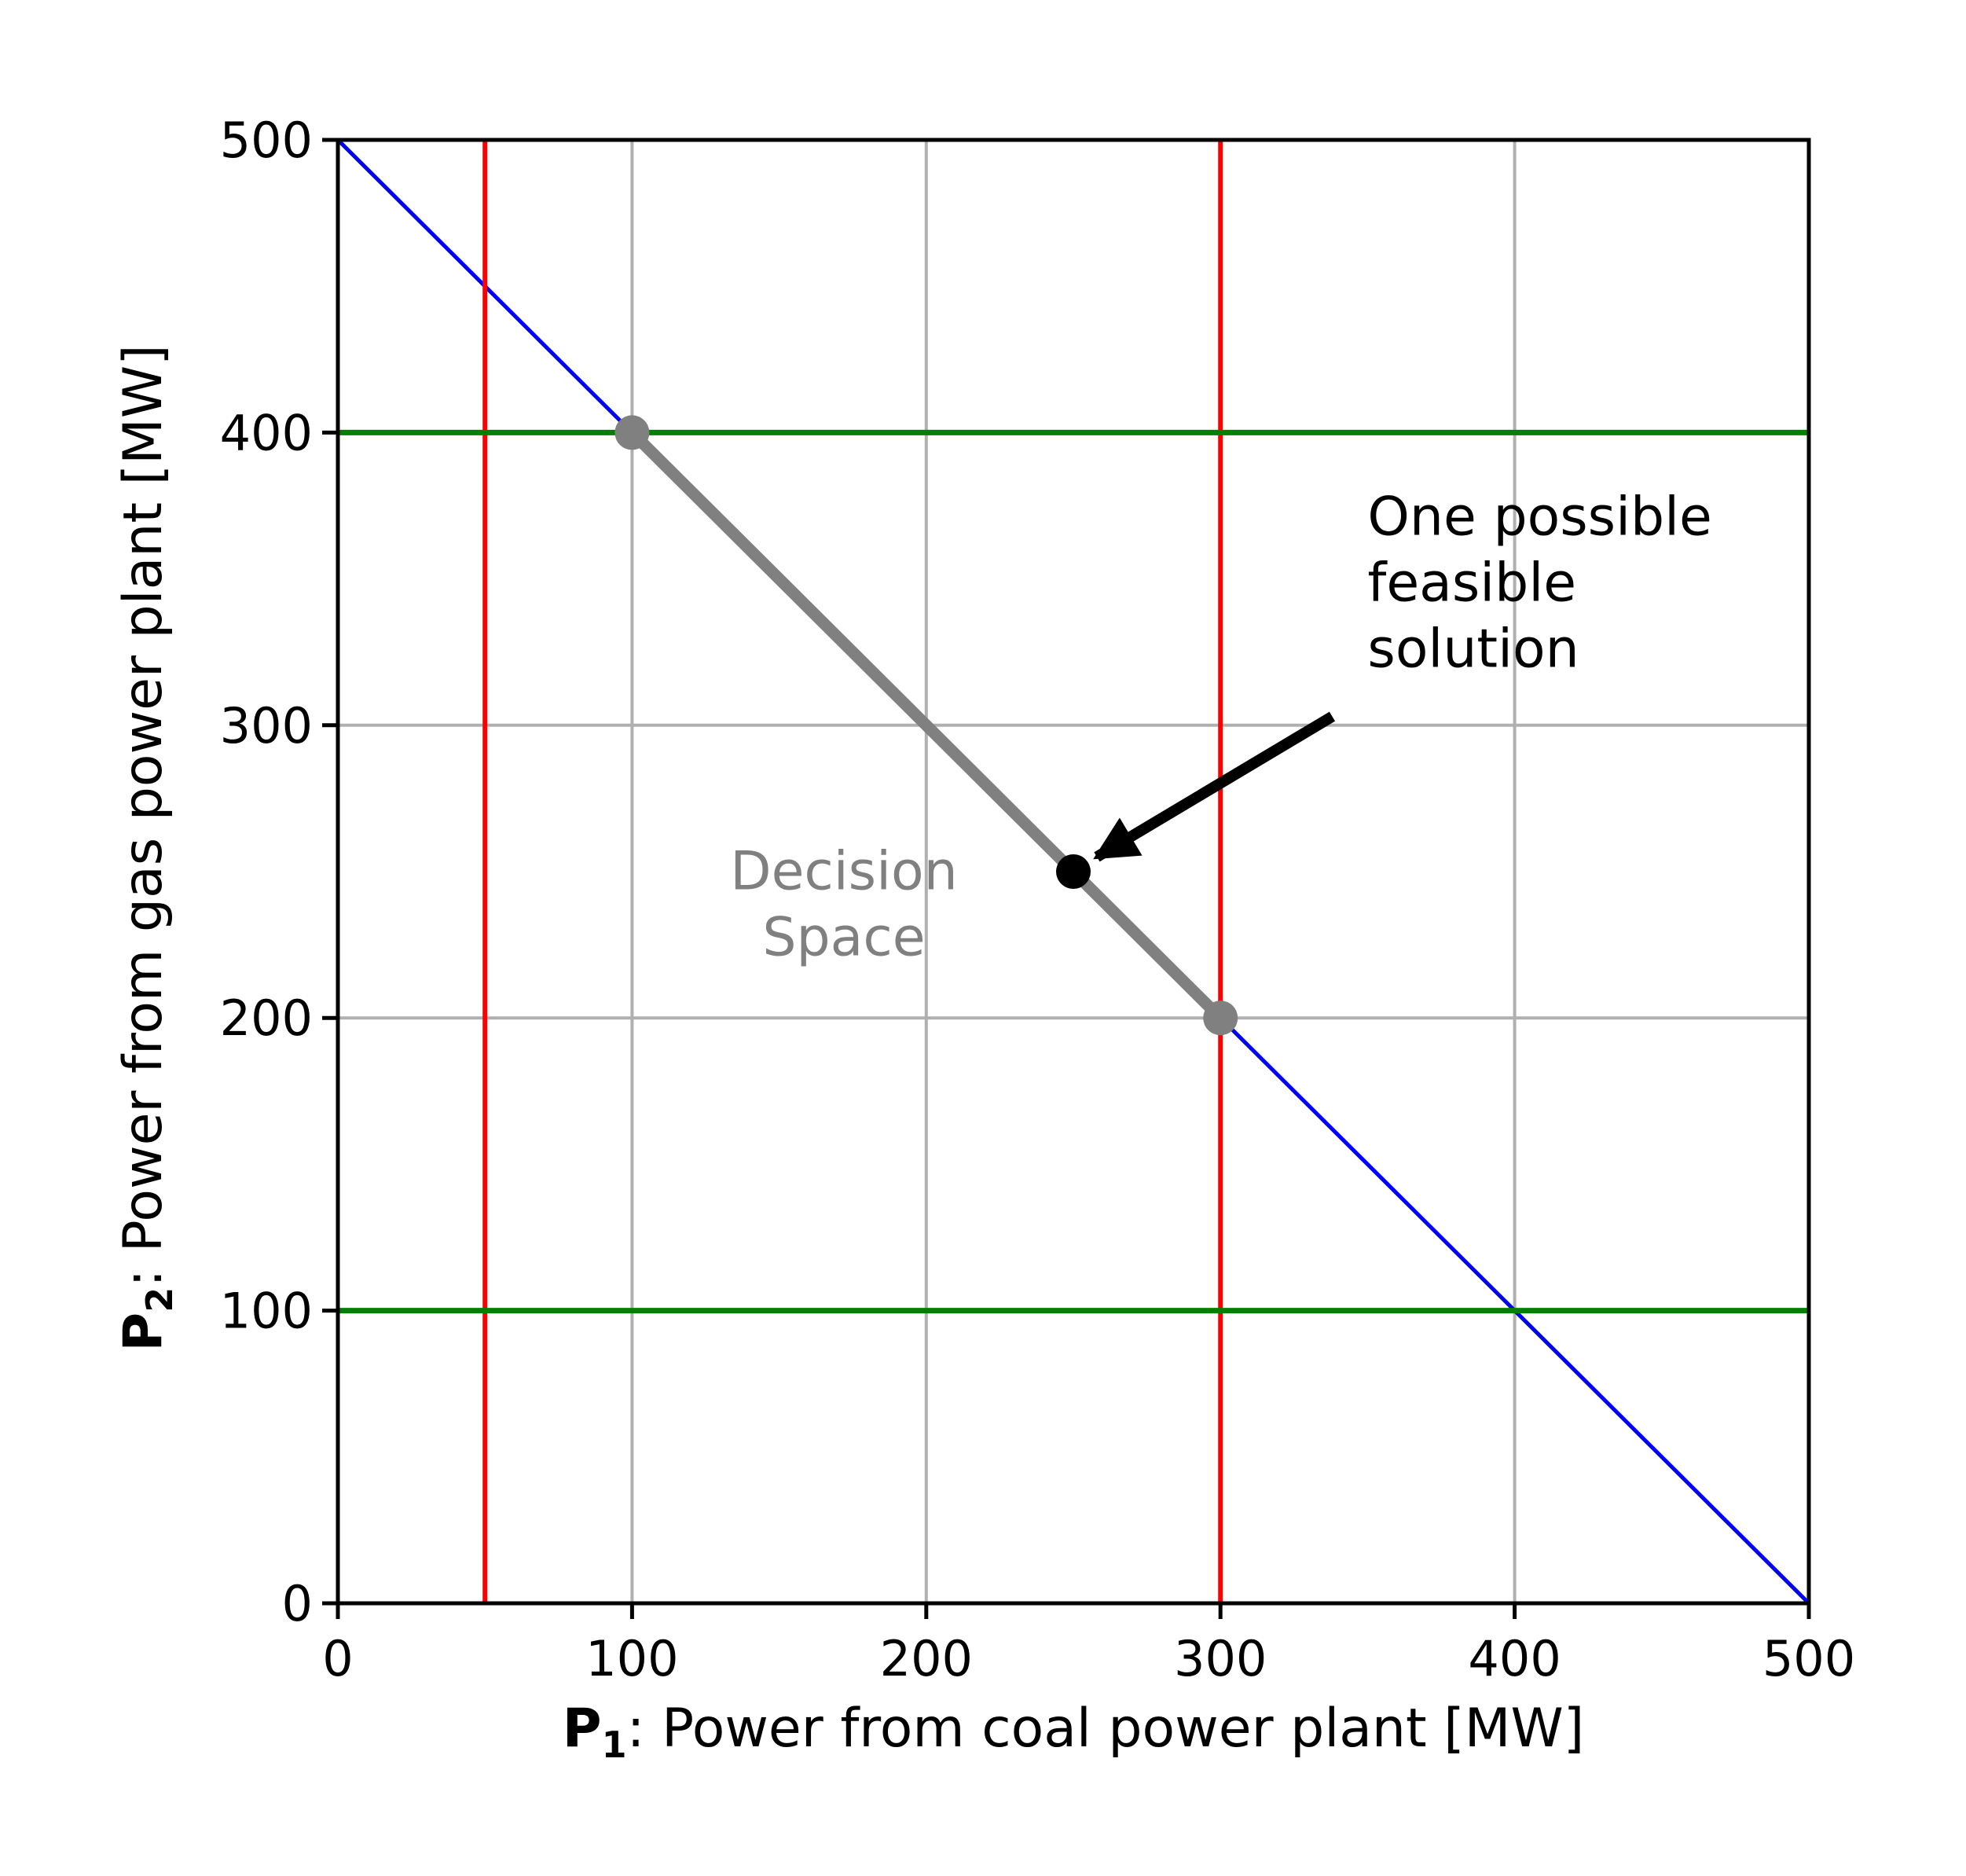  What do you see at coordinates (926, 1658) in the screenshot?
I see `x-tick-label: 200` at bounding box center [926, 1658].